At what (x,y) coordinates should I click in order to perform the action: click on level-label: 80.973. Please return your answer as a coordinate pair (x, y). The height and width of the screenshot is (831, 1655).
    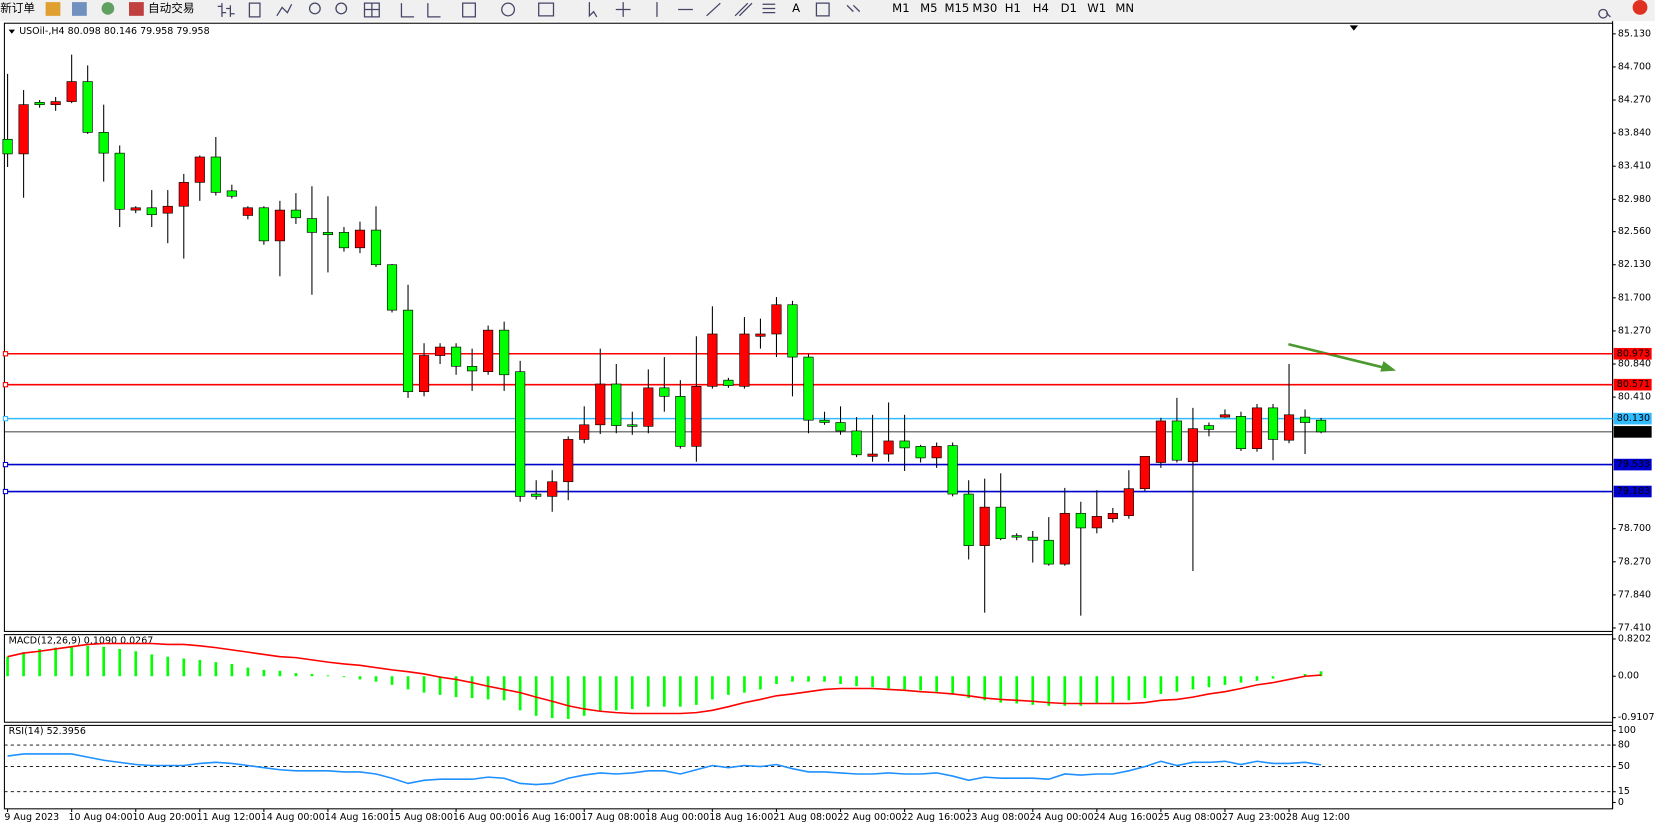
    Looking at the image, I should click on (1633, 353).